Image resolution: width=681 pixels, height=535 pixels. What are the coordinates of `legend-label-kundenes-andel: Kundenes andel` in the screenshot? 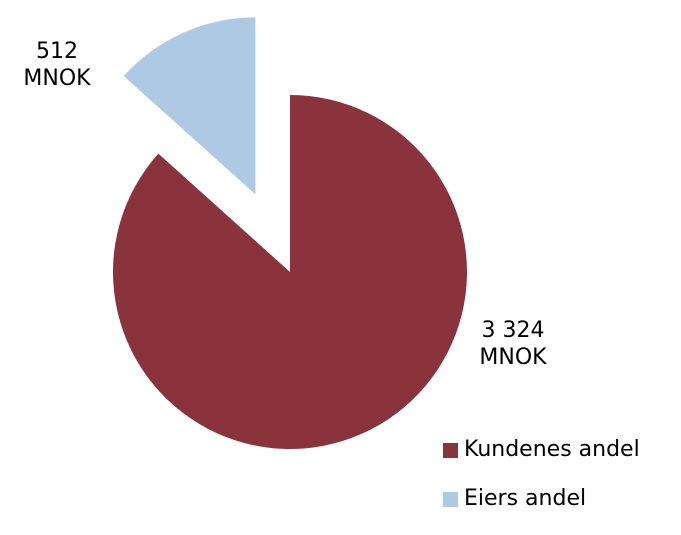 It's located at (552, 449).